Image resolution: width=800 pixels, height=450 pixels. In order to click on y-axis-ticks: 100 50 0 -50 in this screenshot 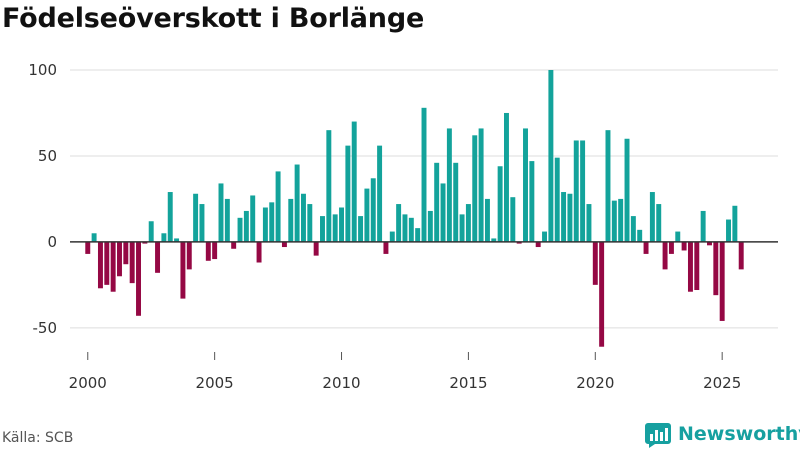, I will do `click(42, 199)`.